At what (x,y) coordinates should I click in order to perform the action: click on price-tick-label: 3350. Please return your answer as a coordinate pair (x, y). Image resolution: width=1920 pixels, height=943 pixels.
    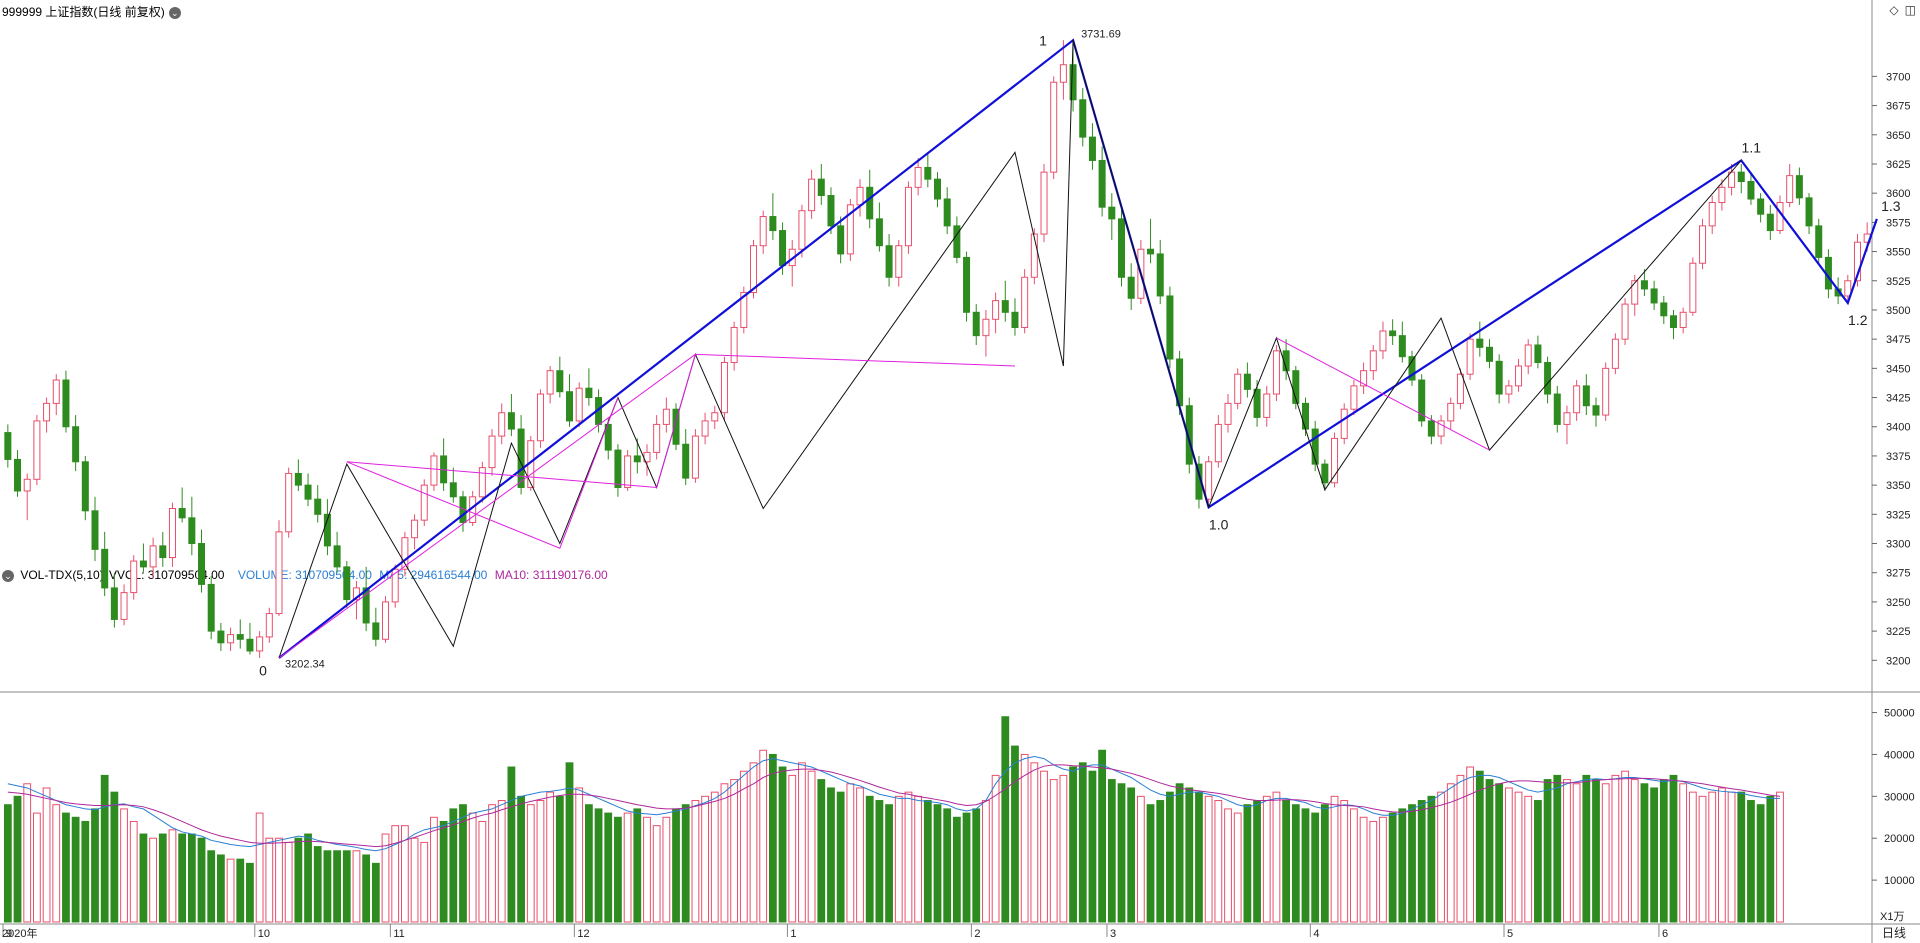
    Looking at the image, I should click on (1898, 486).